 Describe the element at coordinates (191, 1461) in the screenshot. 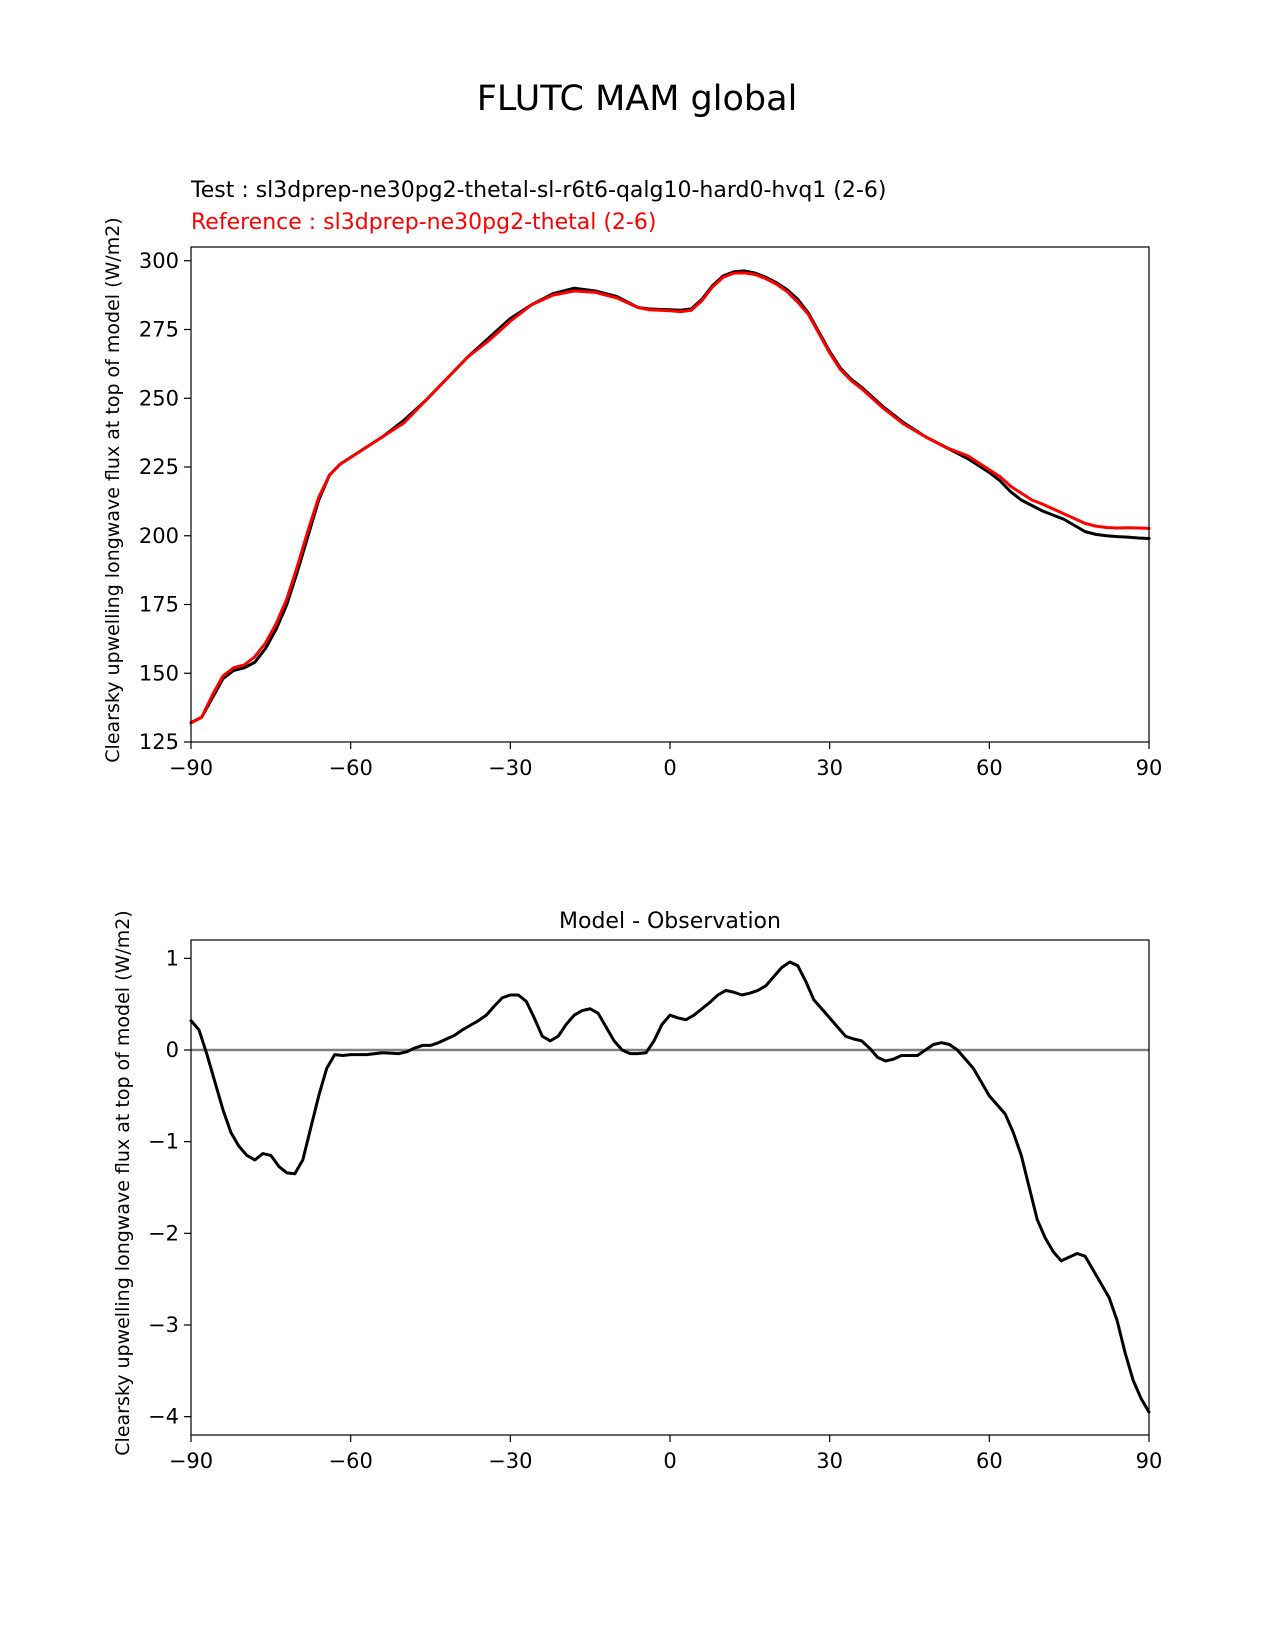

I see `bottom-xtick-label: −90` at that location.